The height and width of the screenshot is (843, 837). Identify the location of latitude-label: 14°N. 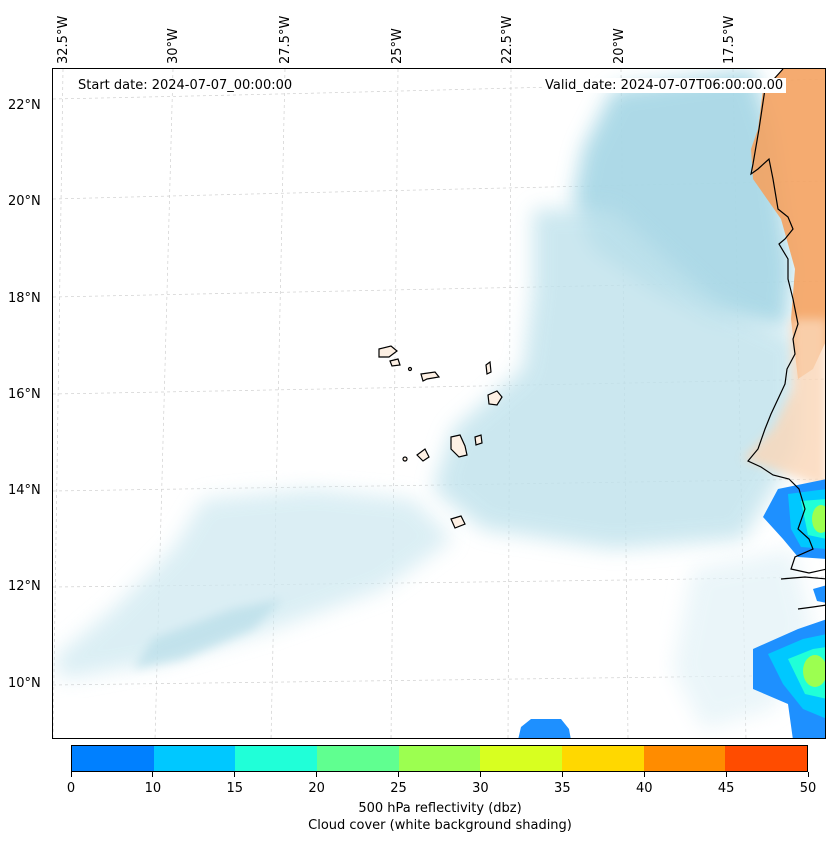
(24, 490).